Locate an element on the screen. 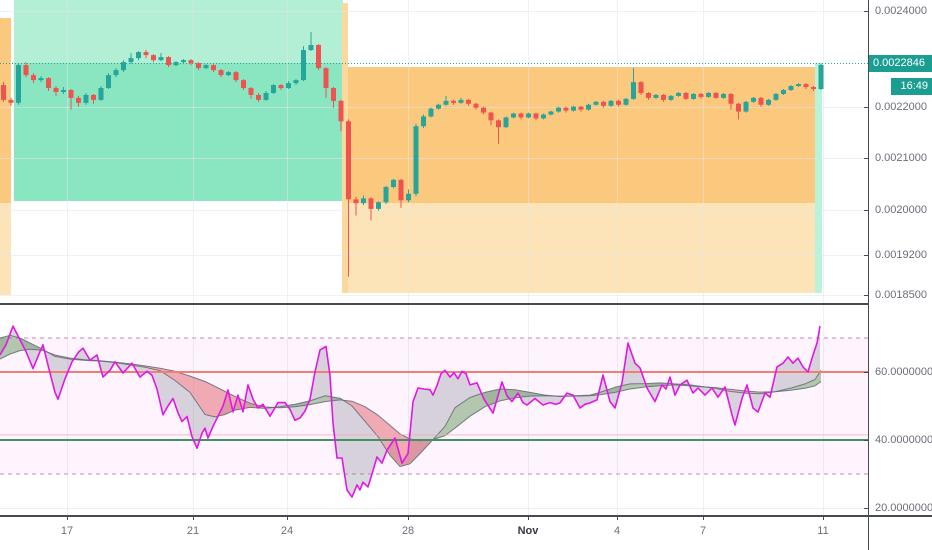  zone-exit-sliver is located at coordinates (818, 178).